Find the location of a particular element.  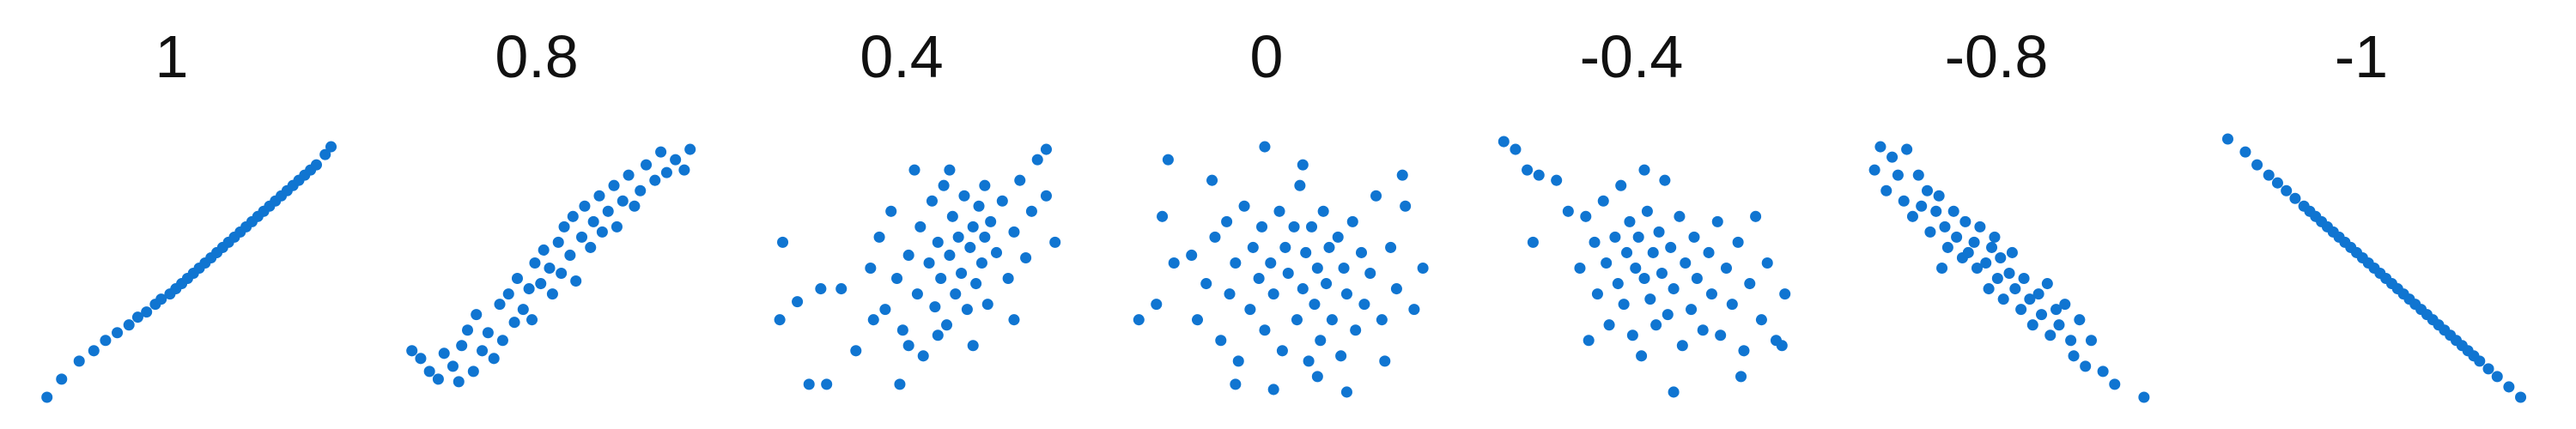

scatter-panel-0.8: 0.8 is located at coordinates (536, 214).